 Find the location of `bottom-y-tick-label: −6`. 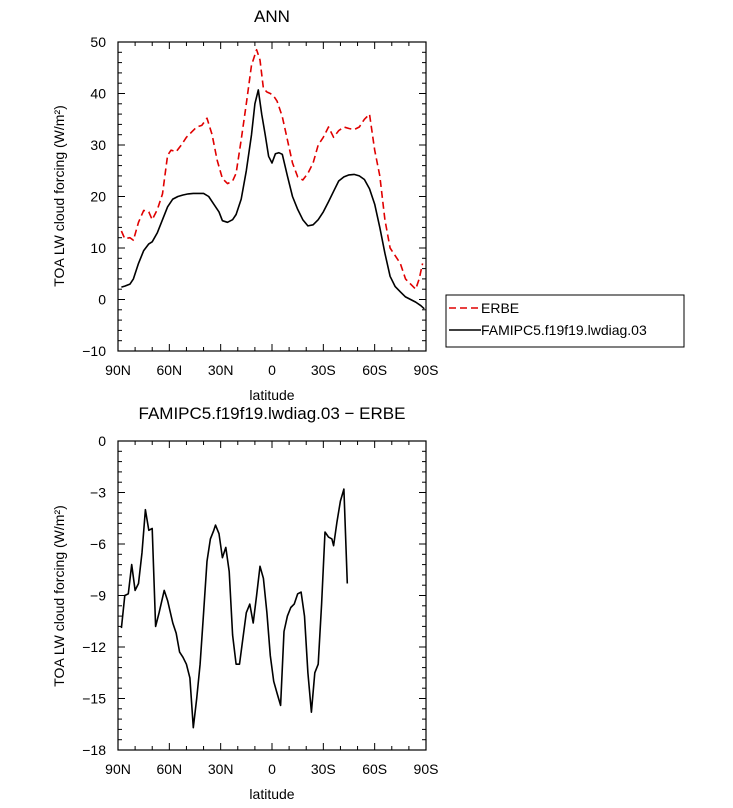

bottom-y-tick-label: −6 is located at coordinates (98, 544).